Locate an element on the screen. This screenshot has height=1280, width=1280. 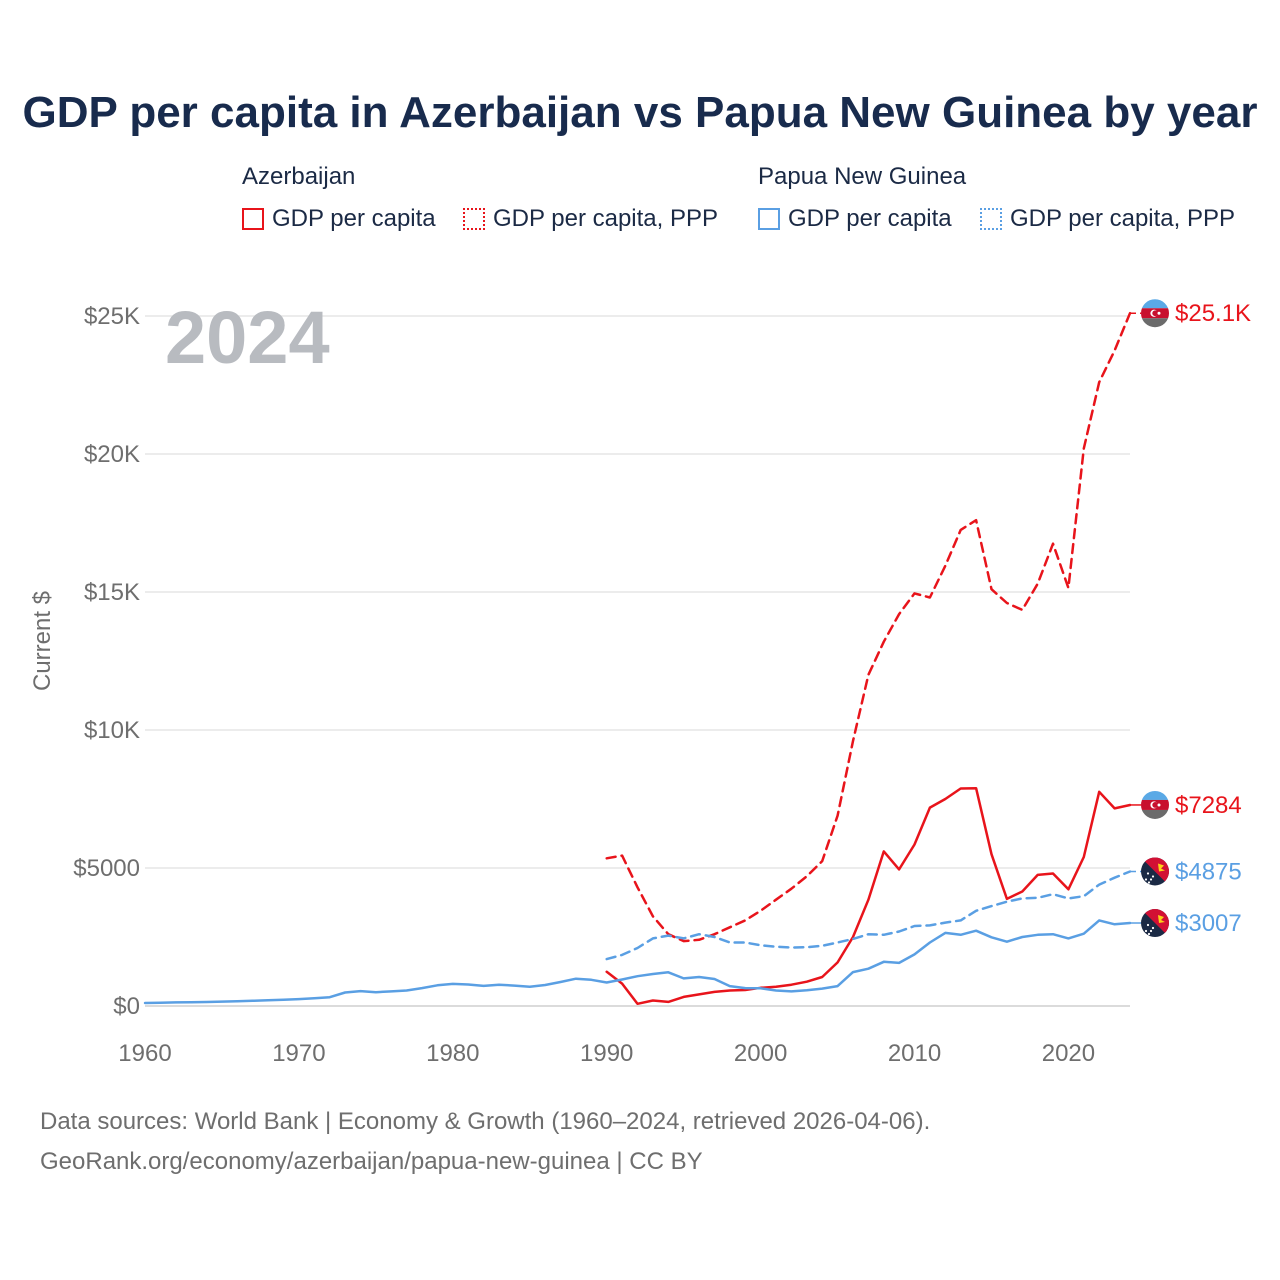
y-tick-label: $0 is located at coordinates (126, 1006).